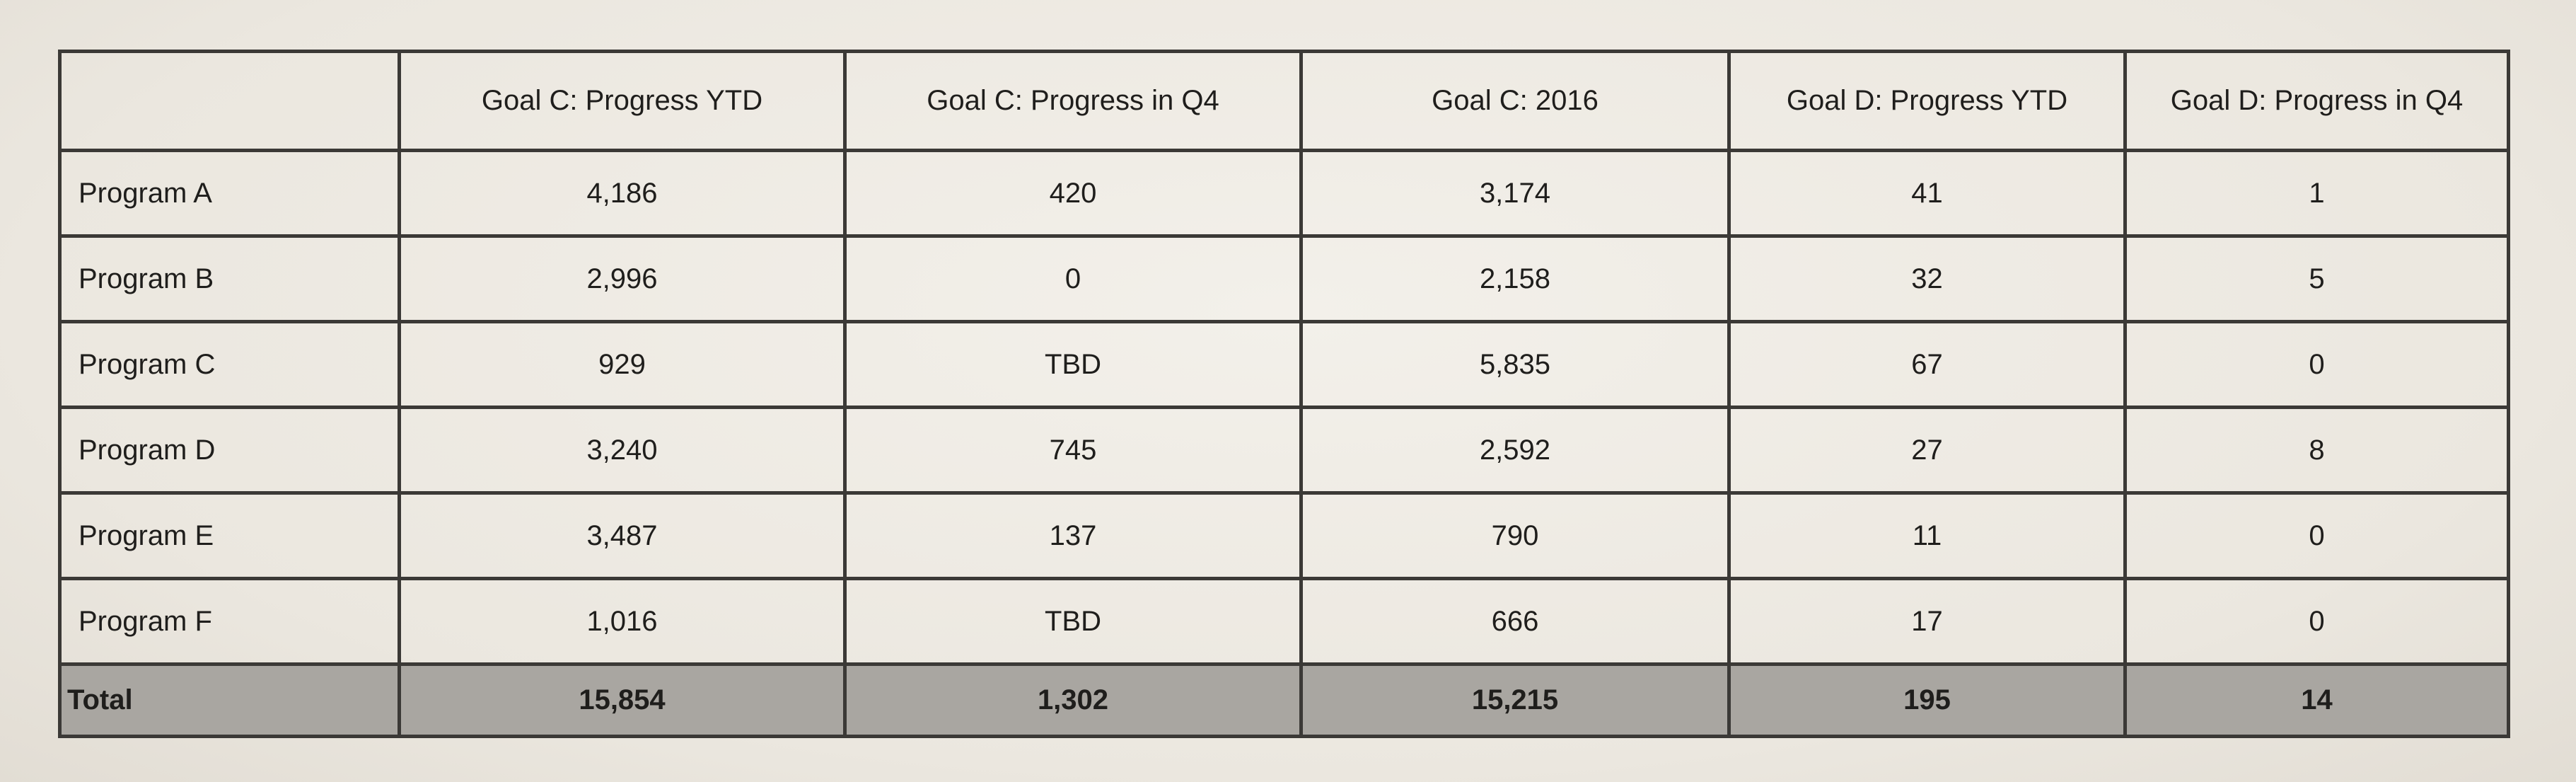 The width and height of the screenshot is (2576, 782). I want to click on cell-goal-c-ytd: 3,487, so click(622, 535).